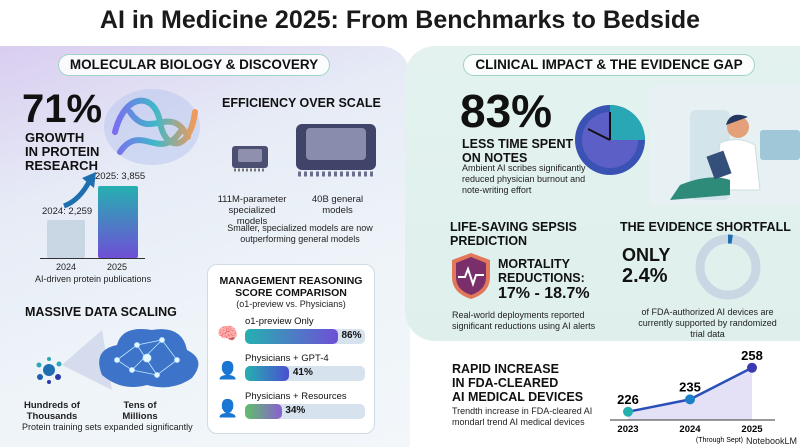 Image resolution: width=800 pixels, height=447 pixels. What do you see at coordinates (690, 429) in the screenshot?
I see `x-tick-label: 2024` at bounding box center [690, 429].